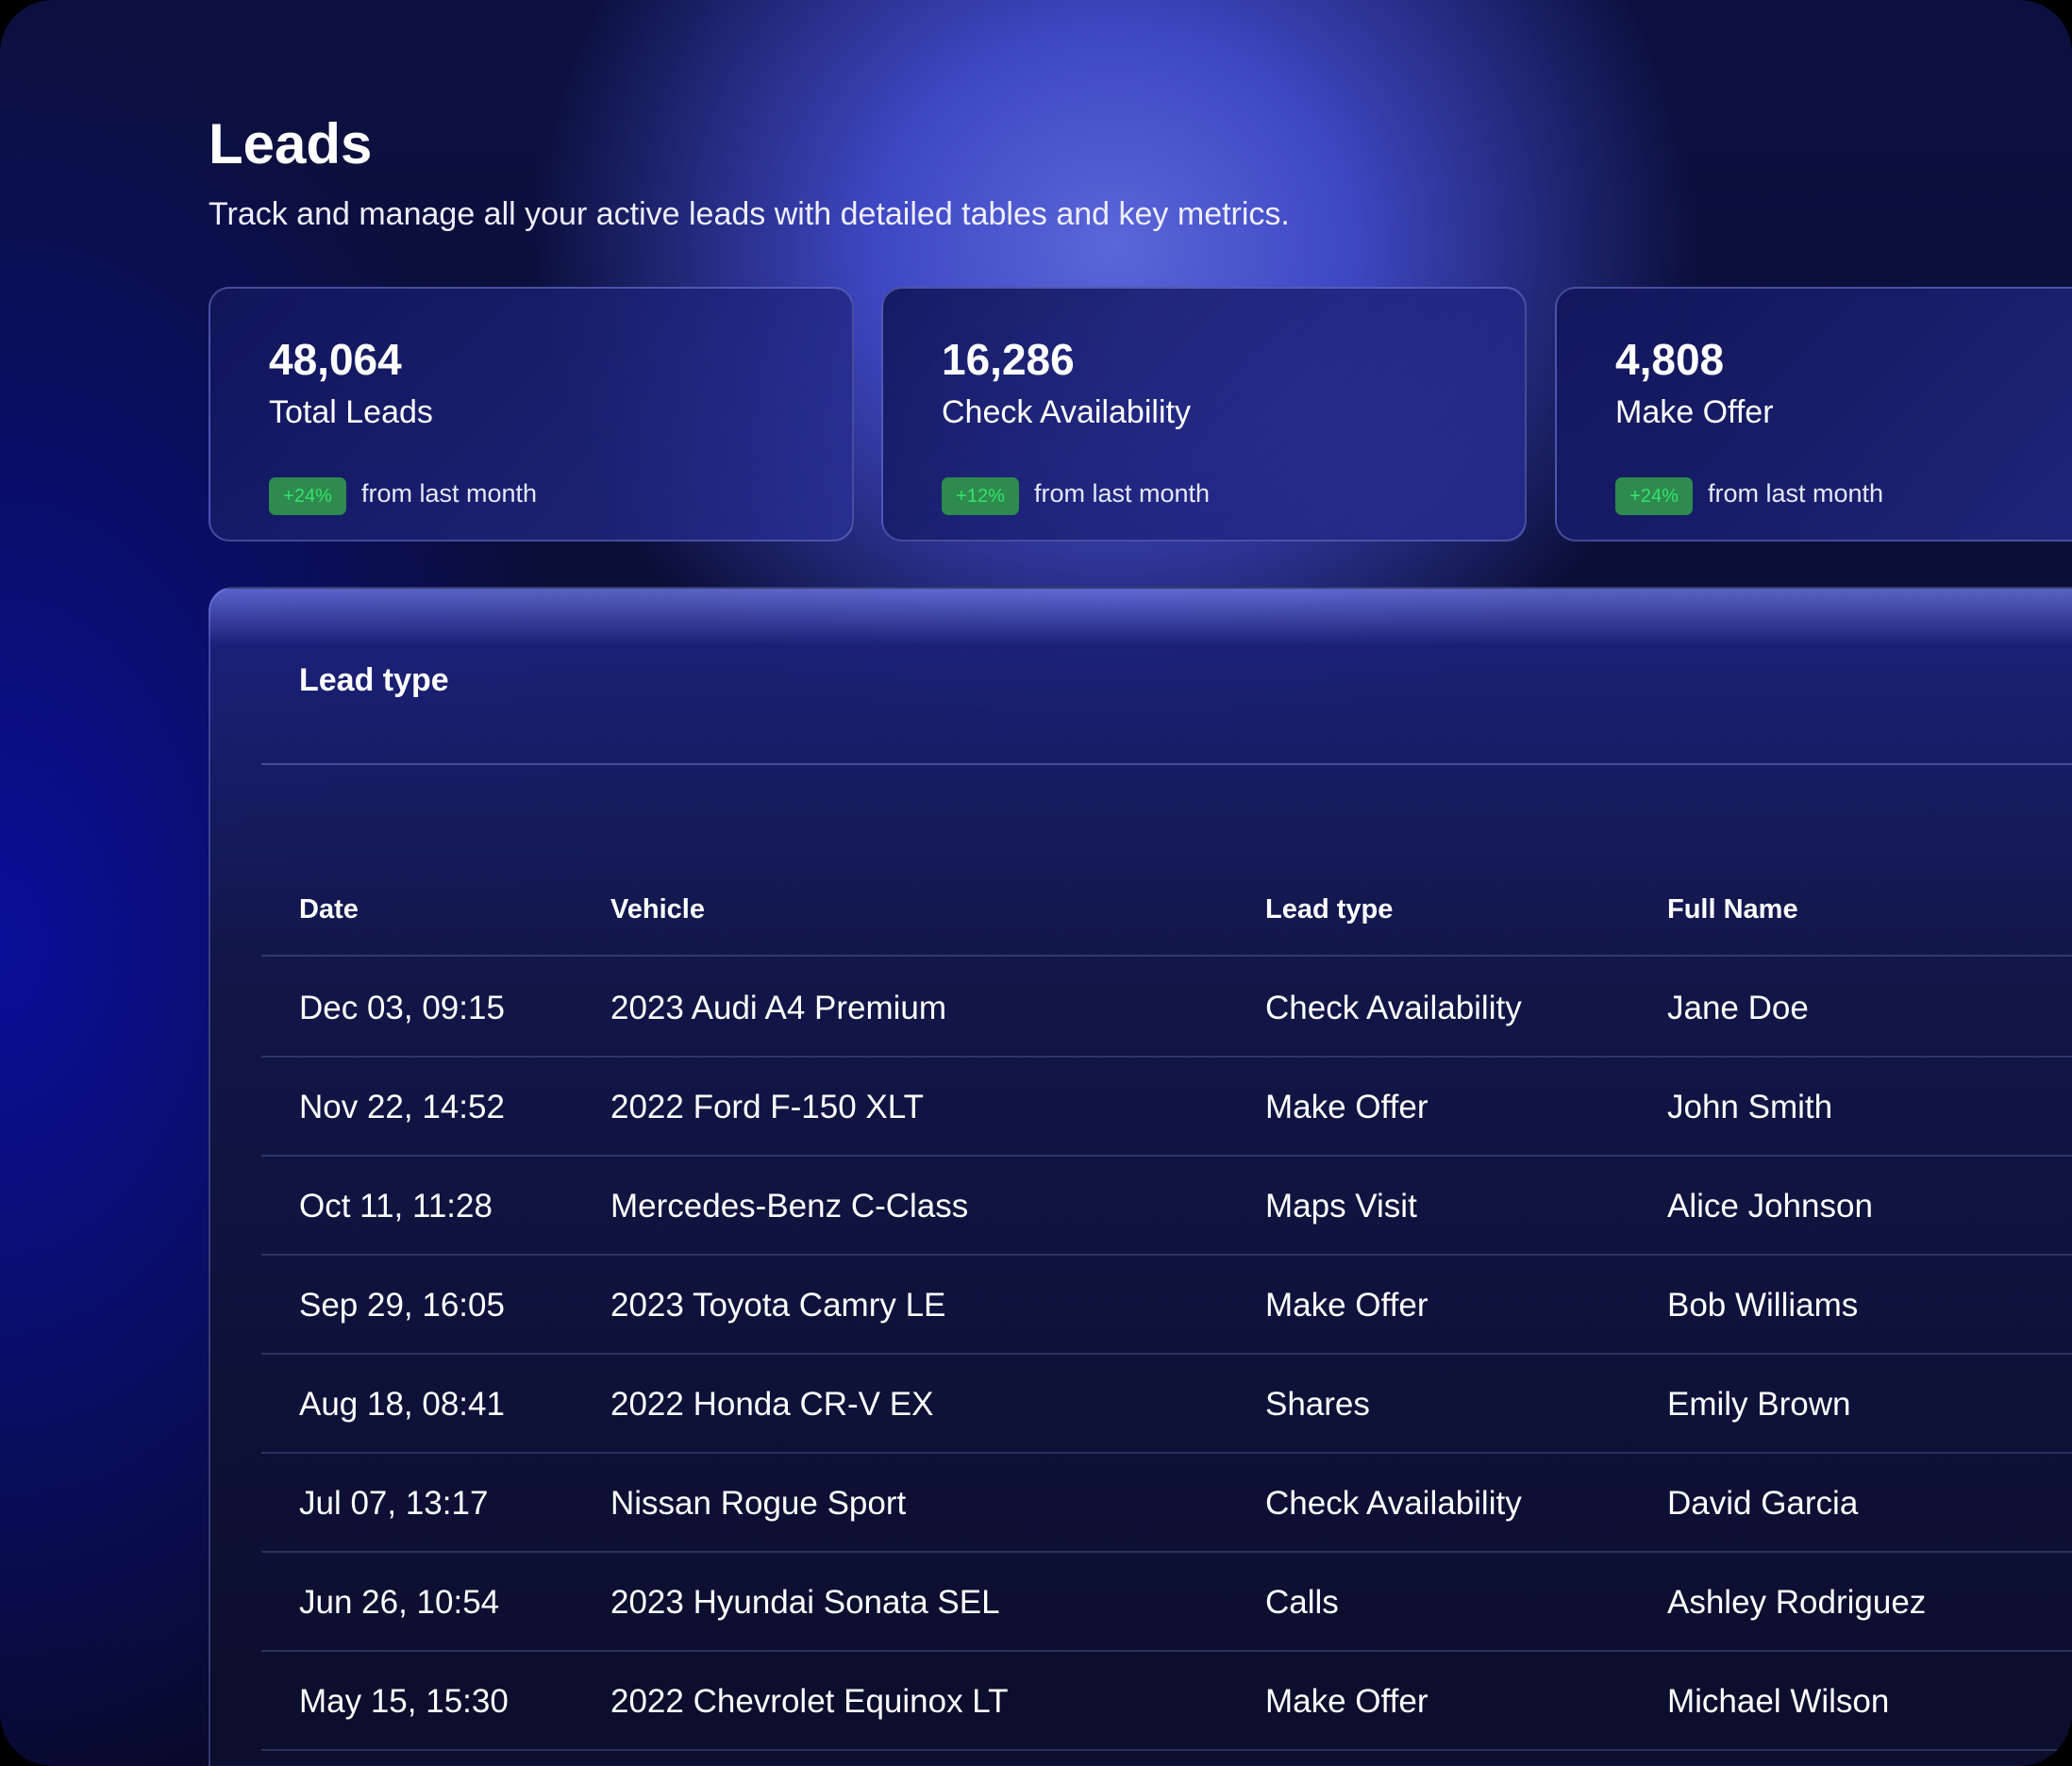  Describe the element at coordinates (1763, 1503) in the screenshot. I see `table-cell: David Garcia` at that location.